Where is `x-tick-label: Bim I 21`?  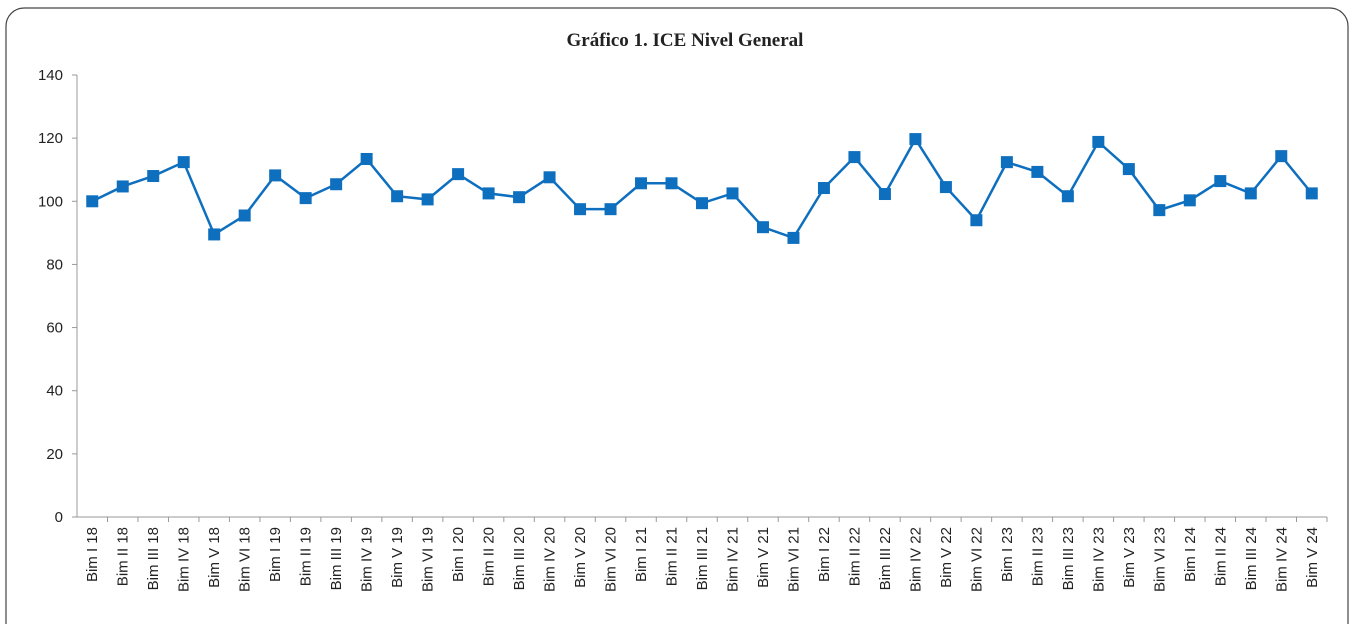 x-tick-label: Bim I 21 is located at coordinates (641, 554).